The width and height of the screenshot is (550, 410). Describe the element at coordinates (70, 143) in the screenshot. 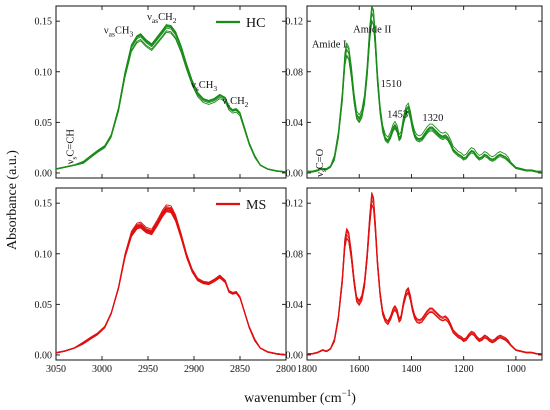

I see `ann-group: C=CH` at that location.